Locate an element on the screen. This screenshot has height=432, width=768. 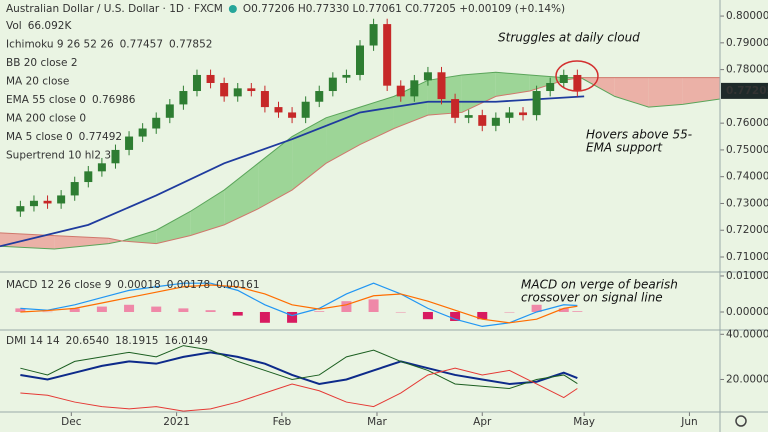
legend-value: 0.76986 is located at coordinates (114, 100).